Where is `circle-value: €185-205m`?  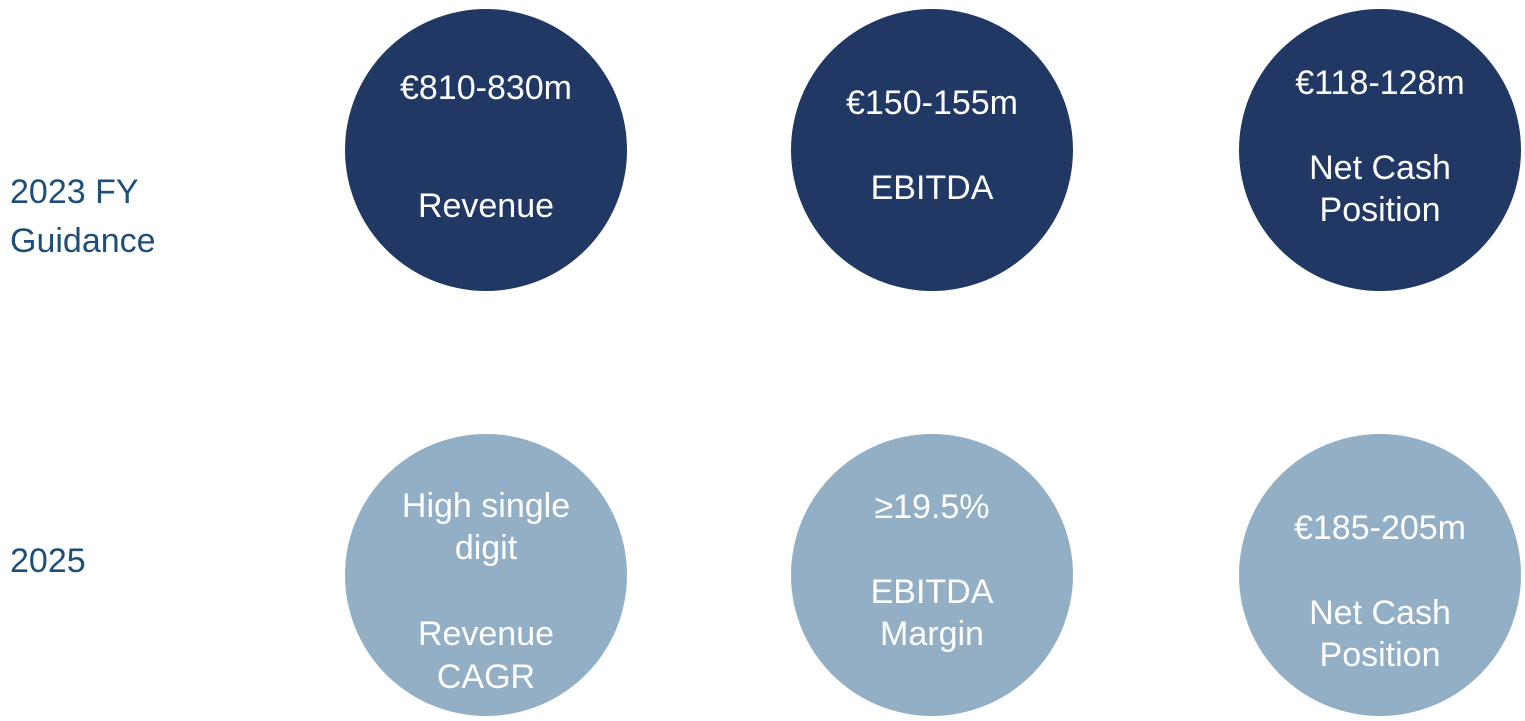 circle-value: €185-205m is located at coordinates (1380, 528).